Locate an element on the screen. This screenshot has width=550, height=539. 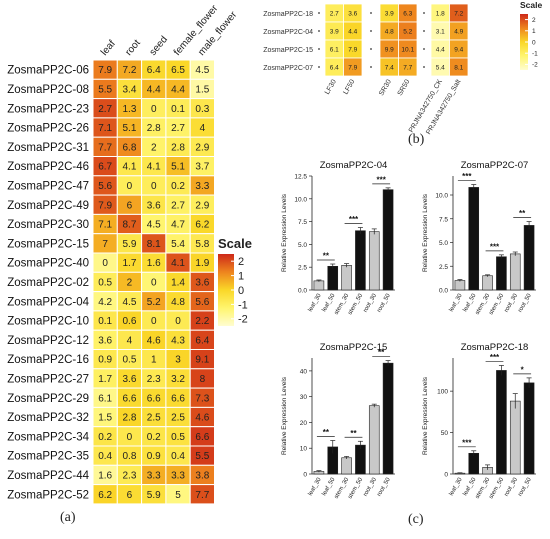
bar-chart-1-ytick-label: 5.0 is located at coordinates (302, 245).